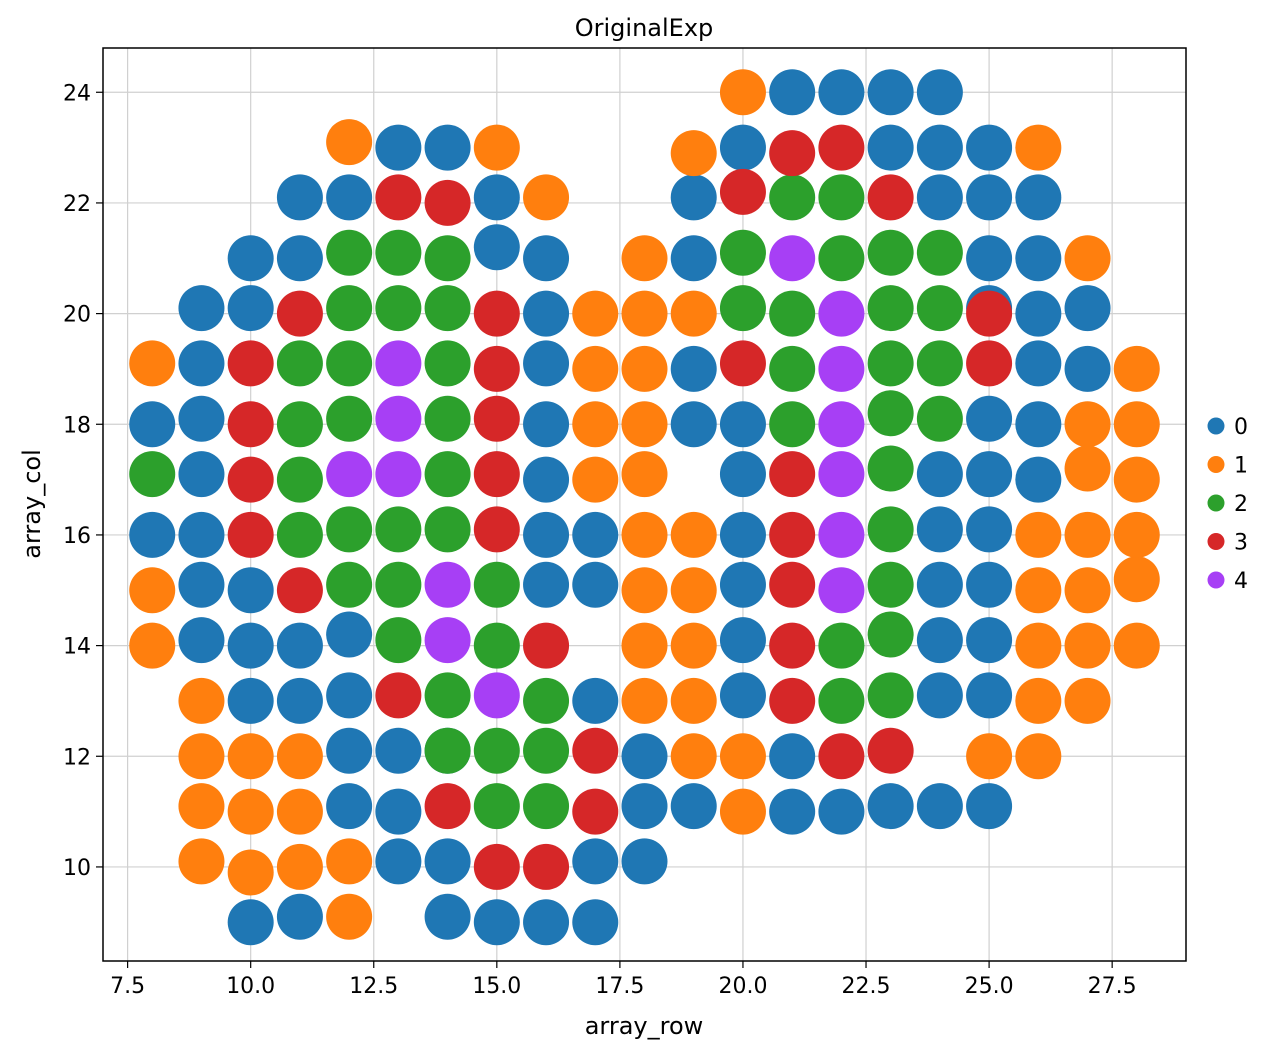 The width and height of the screenshot is (1276, 1059). I want to click on y-tick-label: 20, so click(77, 315).